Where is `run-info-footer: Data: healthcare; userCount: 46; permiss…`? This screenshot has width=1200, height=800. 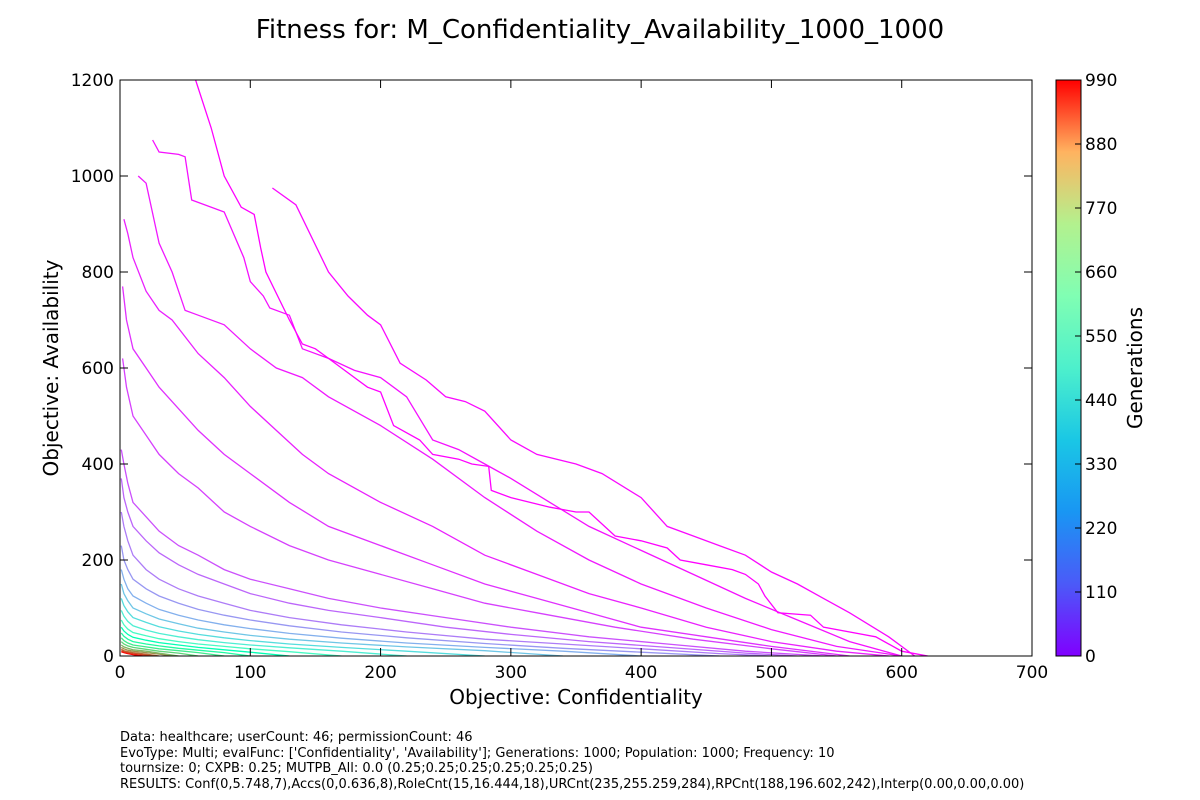 run-info-footer: Data: healthcare; userCount: 46; permiss… is located at coordinates (572, 761).